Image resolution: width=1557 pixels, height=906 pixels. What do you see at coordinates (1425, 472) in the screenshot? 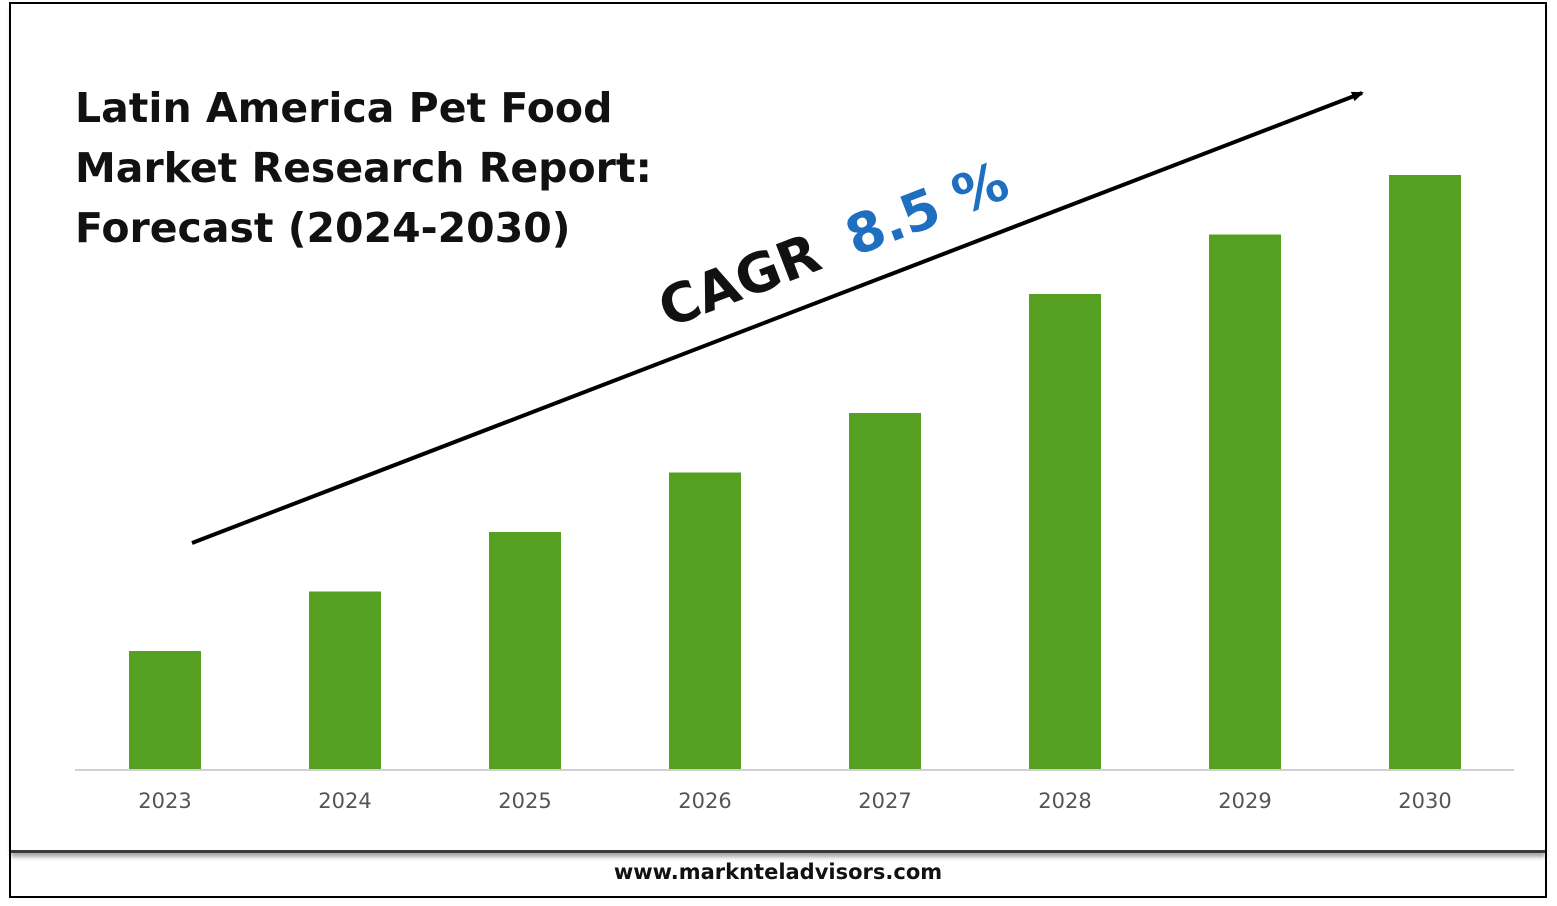
I see `bar-2030` at bounding box center [1425, 472].